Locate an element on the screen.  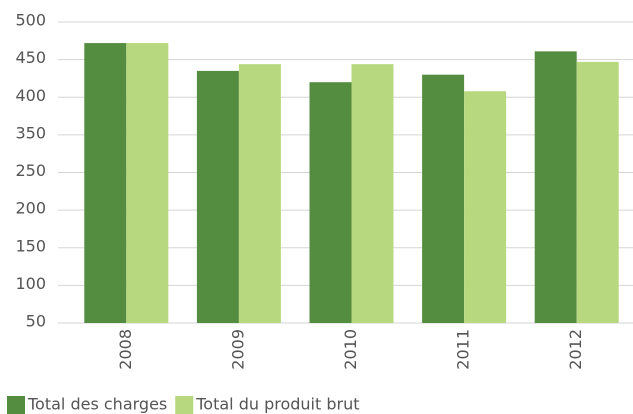
y-tick-label: 50 is located at coordinates (36, 321).